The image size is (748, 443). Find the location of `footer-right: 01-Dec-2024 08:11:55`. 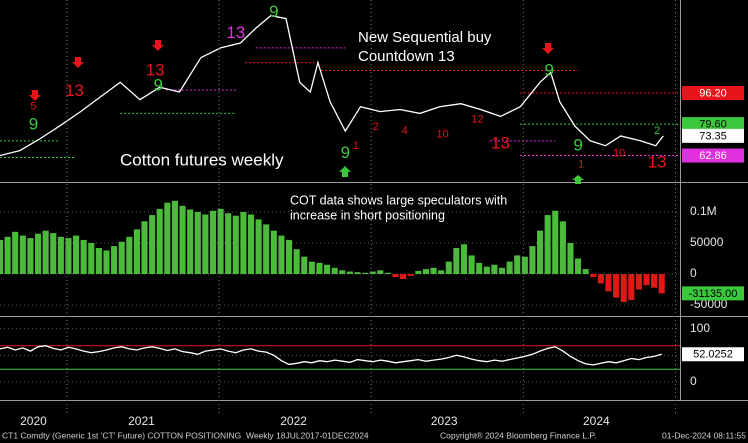

footer-right: 01-Dec-2024 08:11:55 is located at coordinates (704, 435).